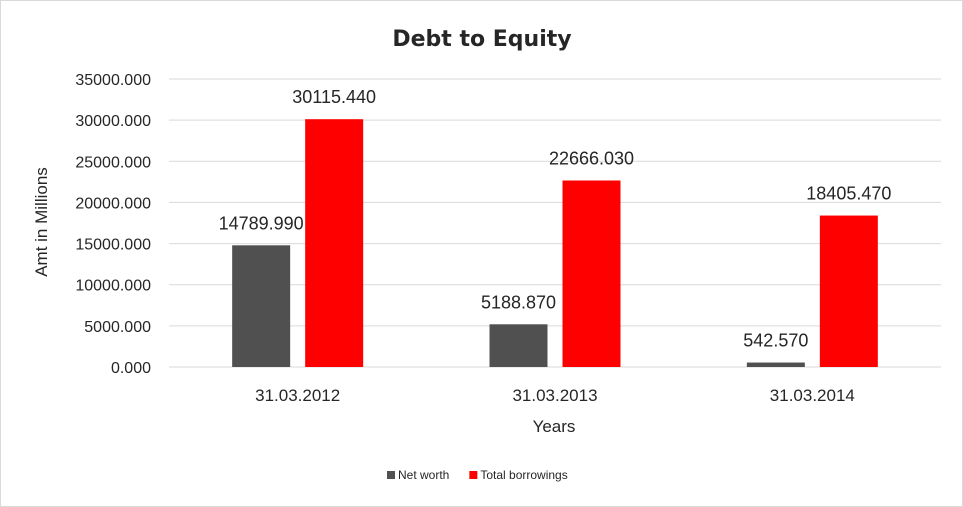  Describe the element at coordinates (591, 158) in the screenshot. I see `data-label: 22666.030` at that location.